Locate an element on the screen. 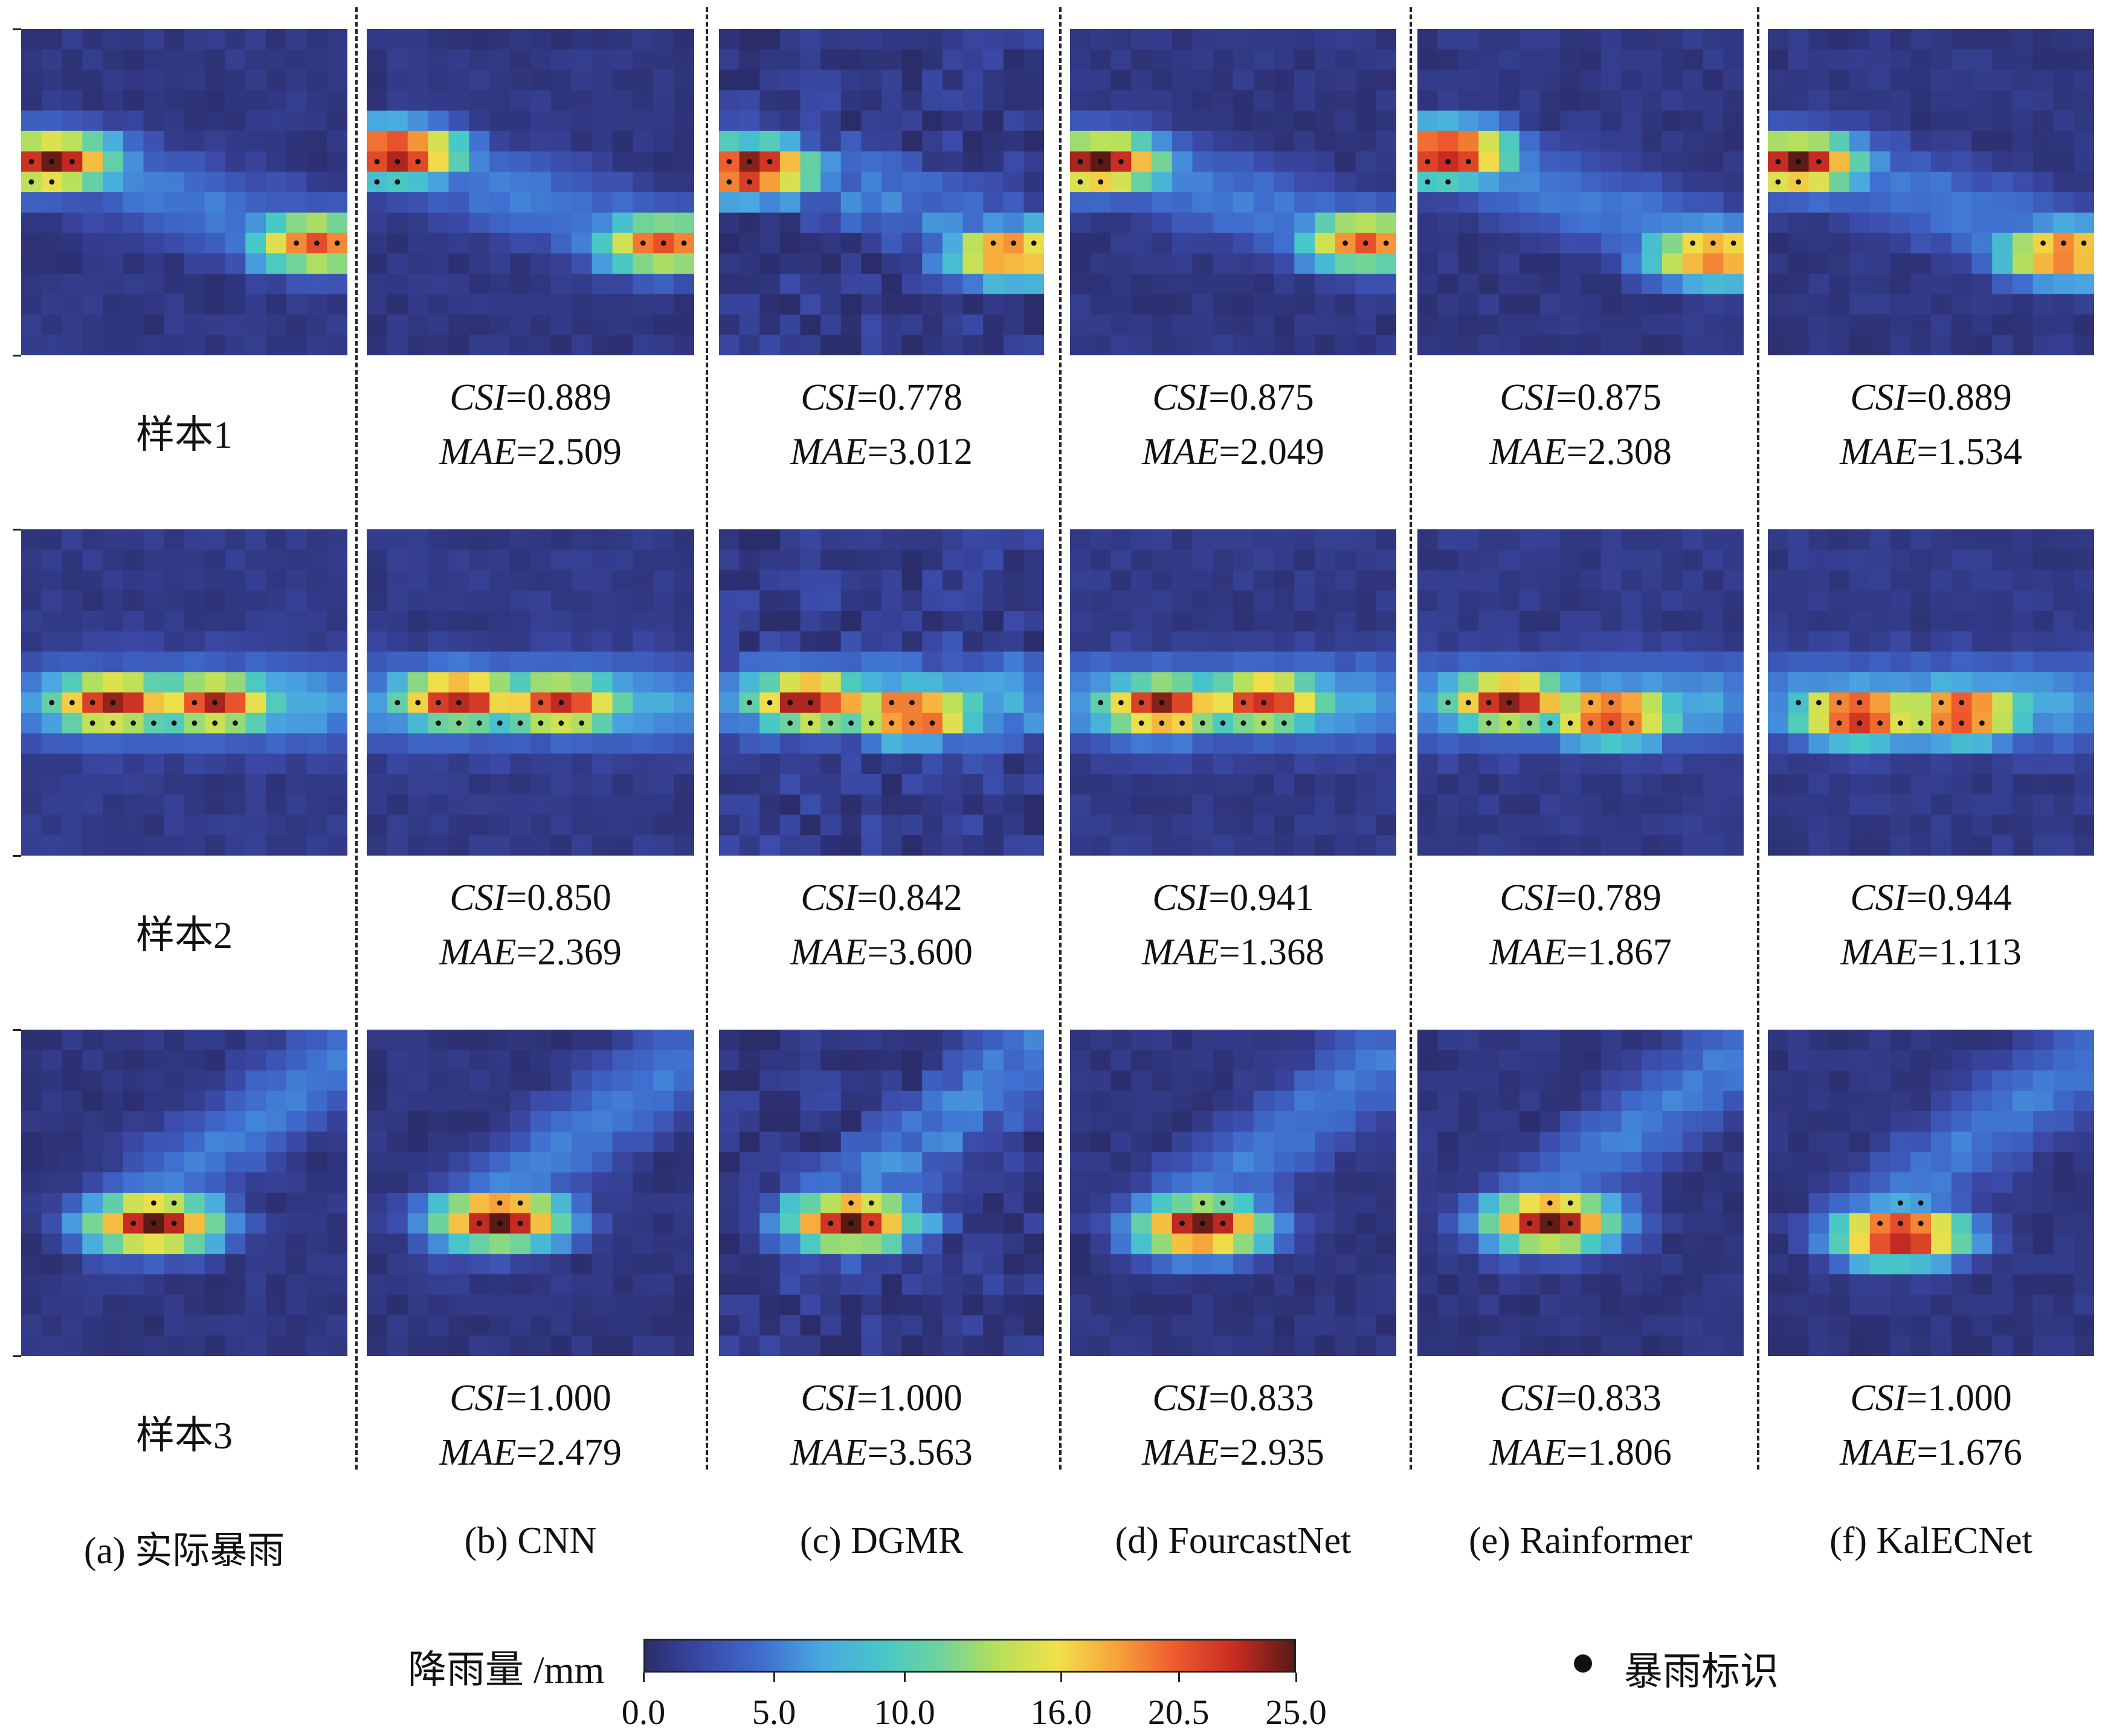  csi-value: CSI=1.000 is located at coordinates (881, 1398).